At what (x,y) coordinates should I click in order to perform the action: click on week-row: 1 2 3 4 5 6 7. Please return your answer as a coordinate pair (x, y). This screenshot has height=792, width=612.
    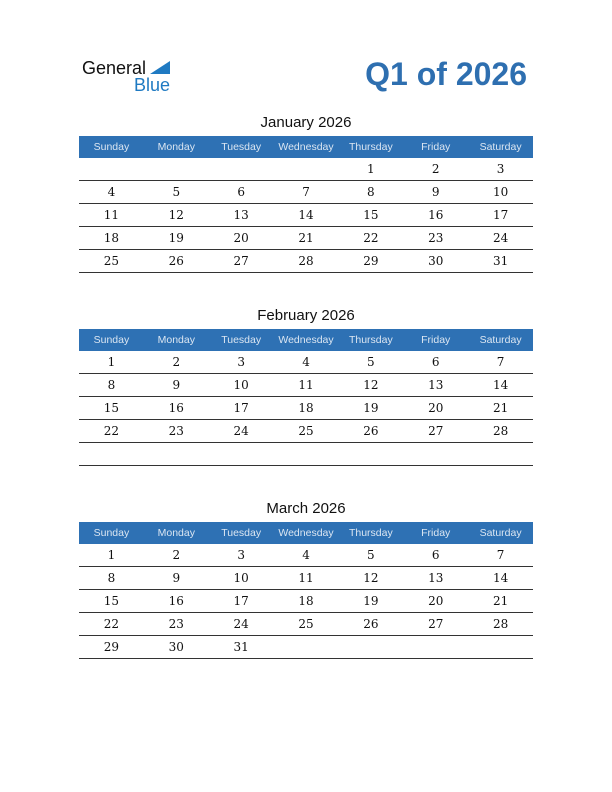
    Looking at the image, I should click on (306, 362).